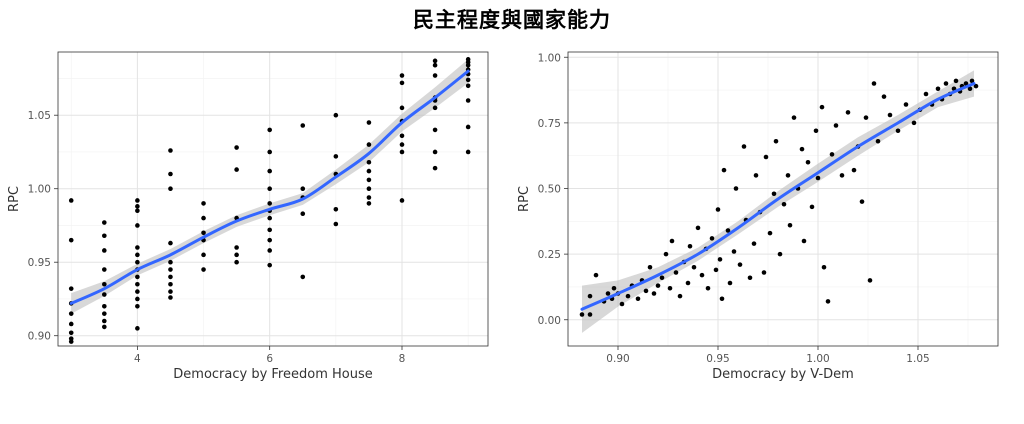 The height and width of the screenshot is (424, 1024). Describe the element at coordinates (137, 359) in the screenshot. I see `x-tick-label: 4` at that location.